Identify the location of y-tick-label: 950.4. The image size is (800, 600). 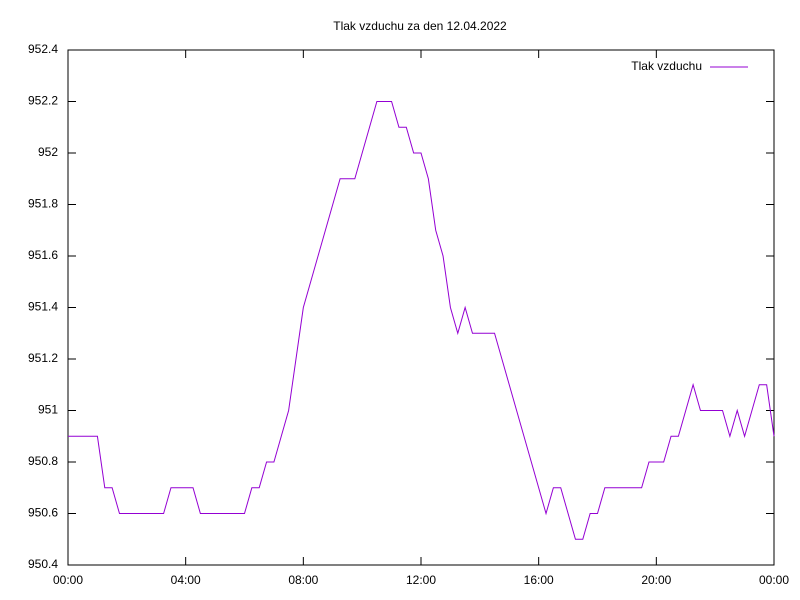
(43, 564).